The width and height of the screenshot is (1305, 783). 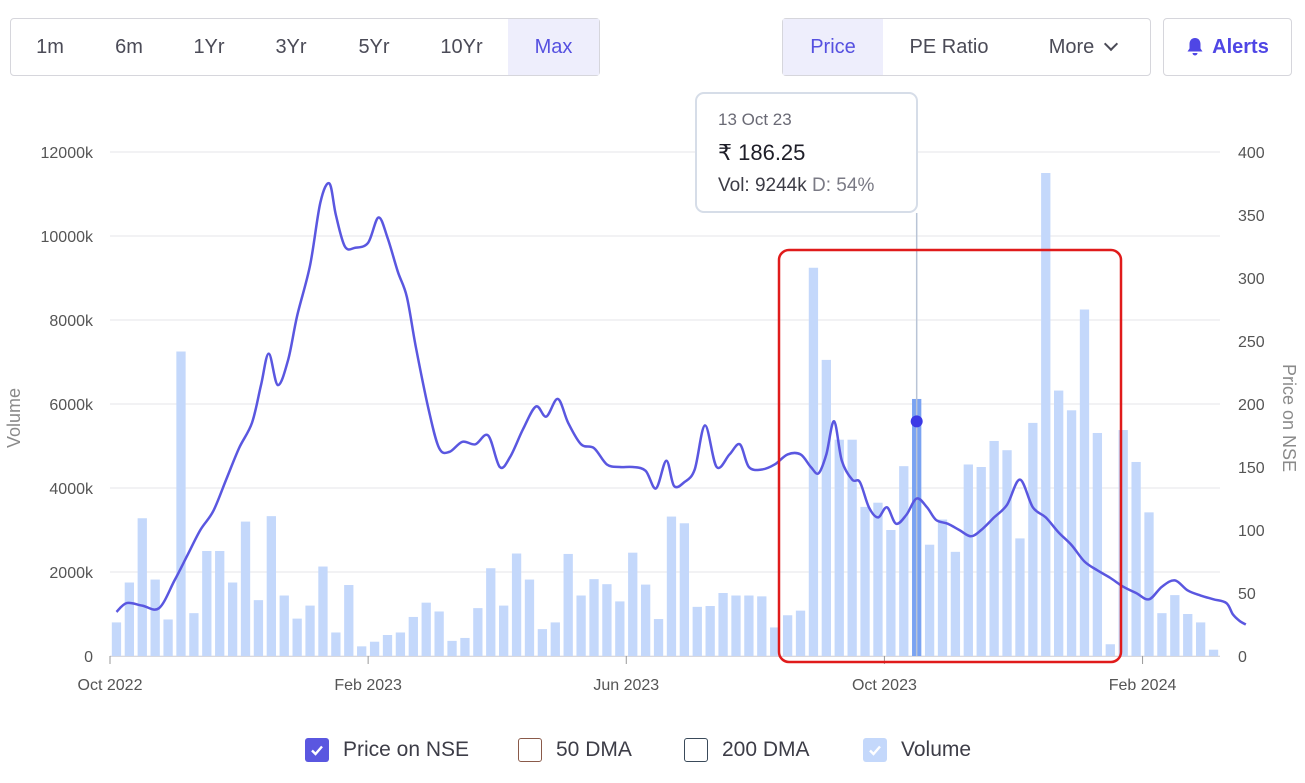 I want to click on price-checkbox, so click(x=317, y=750).